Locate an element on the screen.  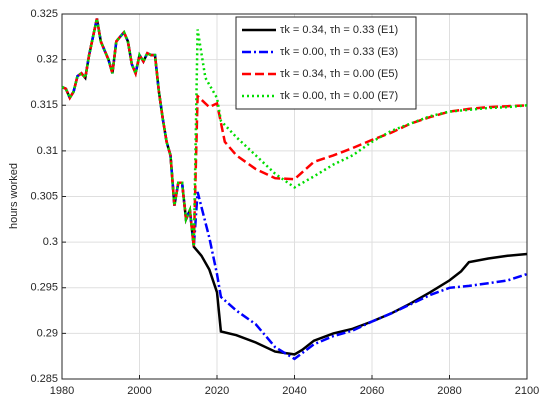
y-tick-label: 0.305 is located at coordinates (44, 196).